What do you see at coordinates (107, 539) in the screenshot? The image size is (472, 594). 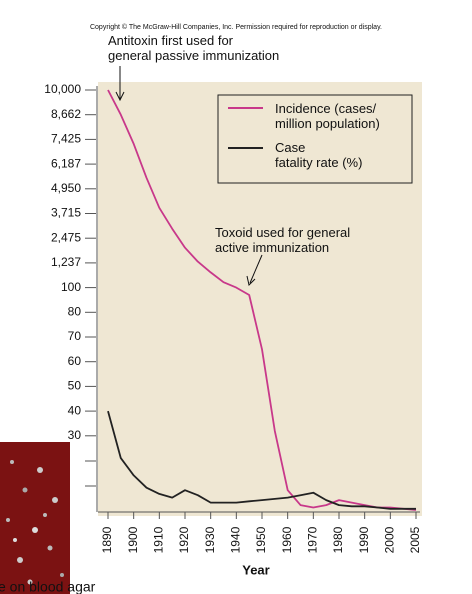 I see `x-tick-label: 1890` at bounding box center [107, 539].